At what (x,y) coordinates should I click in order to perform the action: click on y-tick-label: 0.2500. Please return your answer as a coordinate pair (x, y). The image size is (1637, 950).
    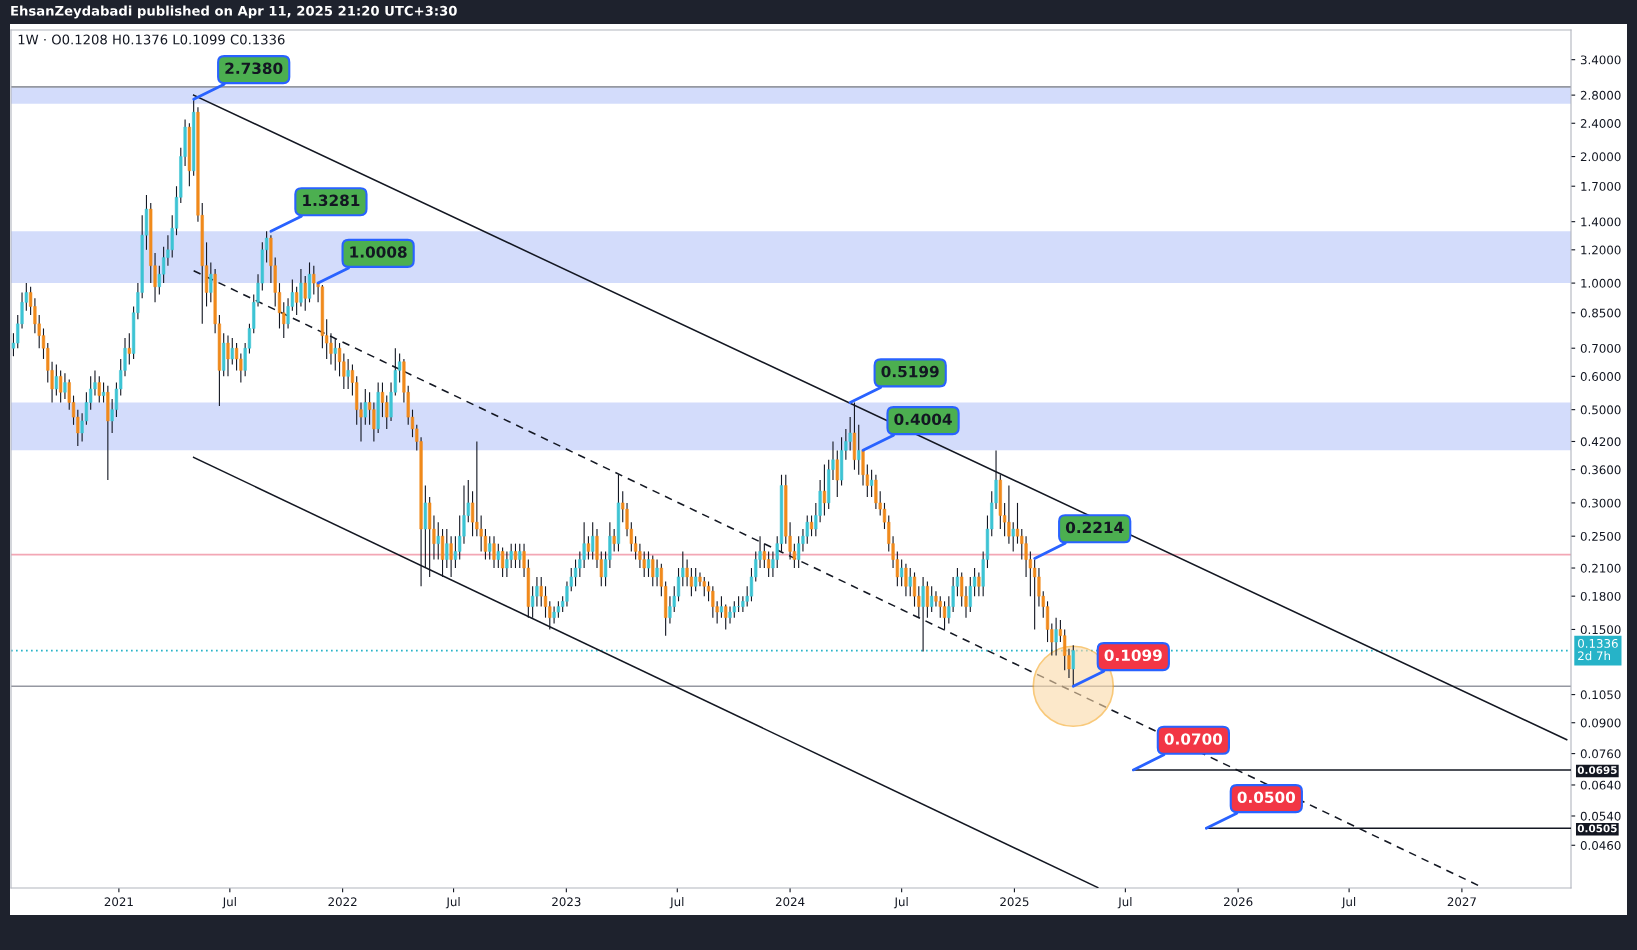
    Looking at the image, I should click on (1600, 536).